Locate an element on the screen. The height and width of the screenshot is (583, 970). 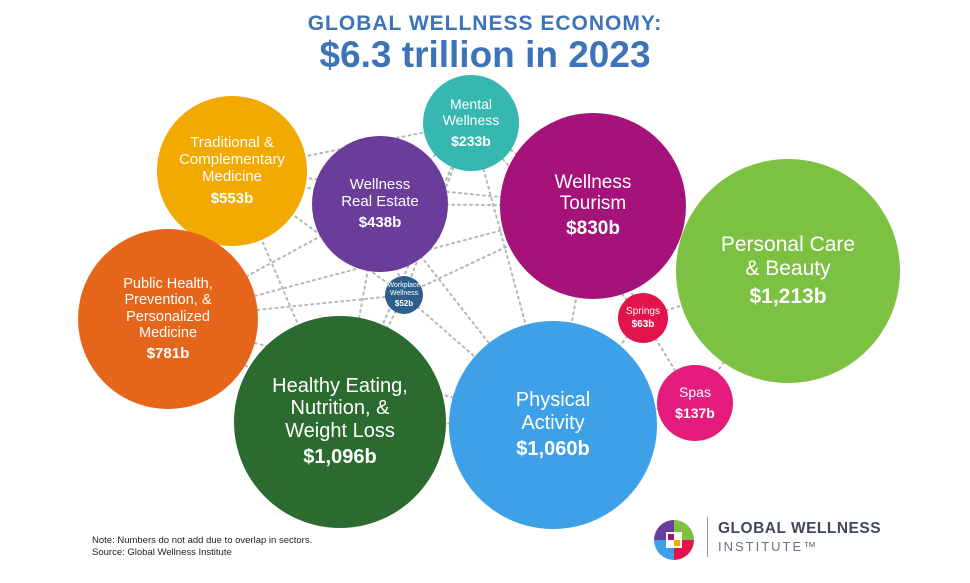
bubble-mental: Mental Wellness $233b is located at coordinates (471, 123).